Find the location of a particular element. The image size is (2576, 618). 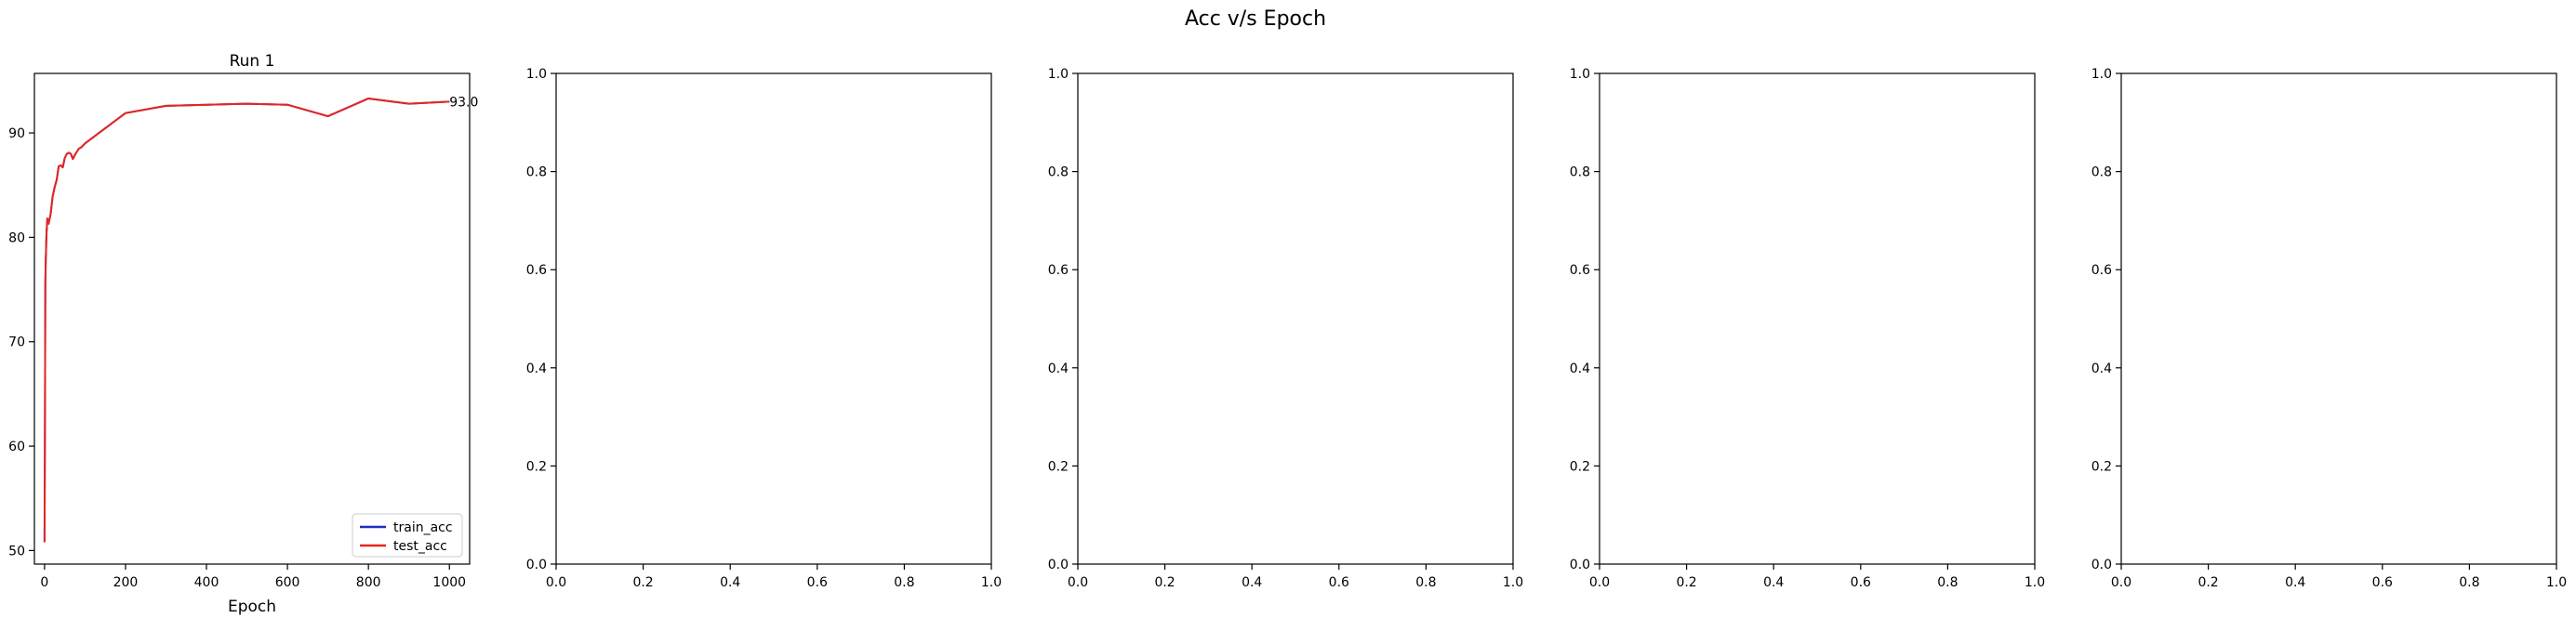

figure-title: Acc v/s Epoch is located at coordinates (1255, 19).